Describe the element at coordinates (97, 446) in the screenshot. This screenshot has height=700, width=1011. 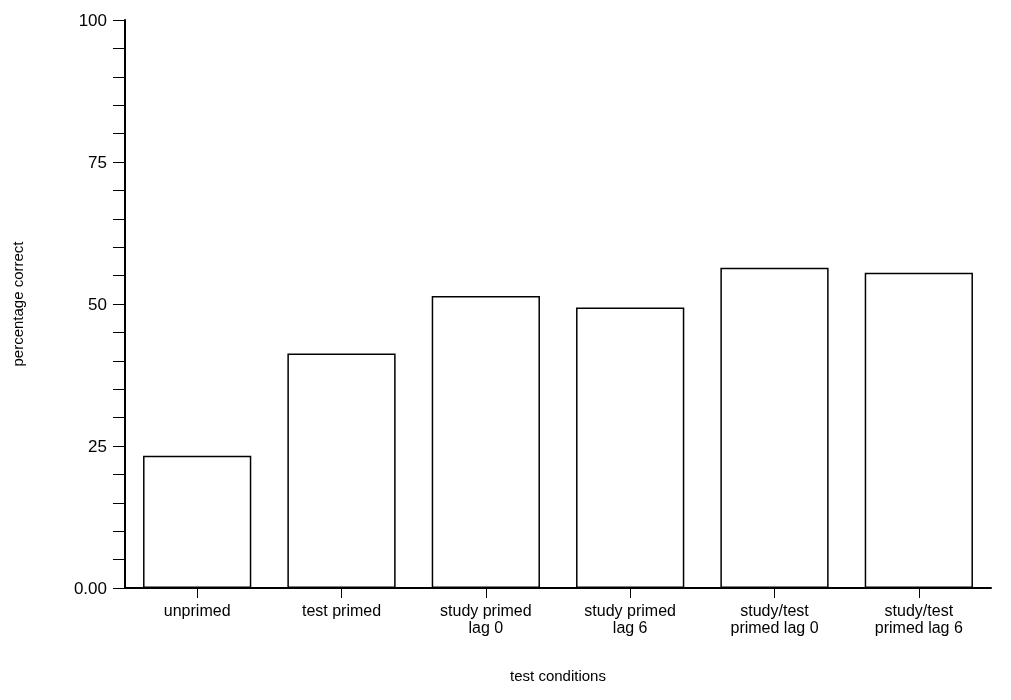
I see `y-tick-label: 25` at that location.